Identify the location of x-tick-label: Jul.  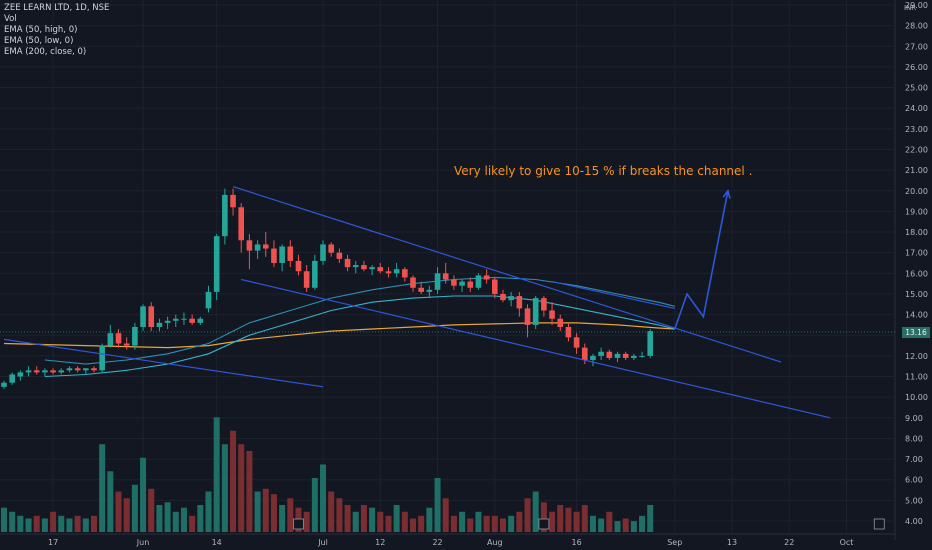
(322, 542).